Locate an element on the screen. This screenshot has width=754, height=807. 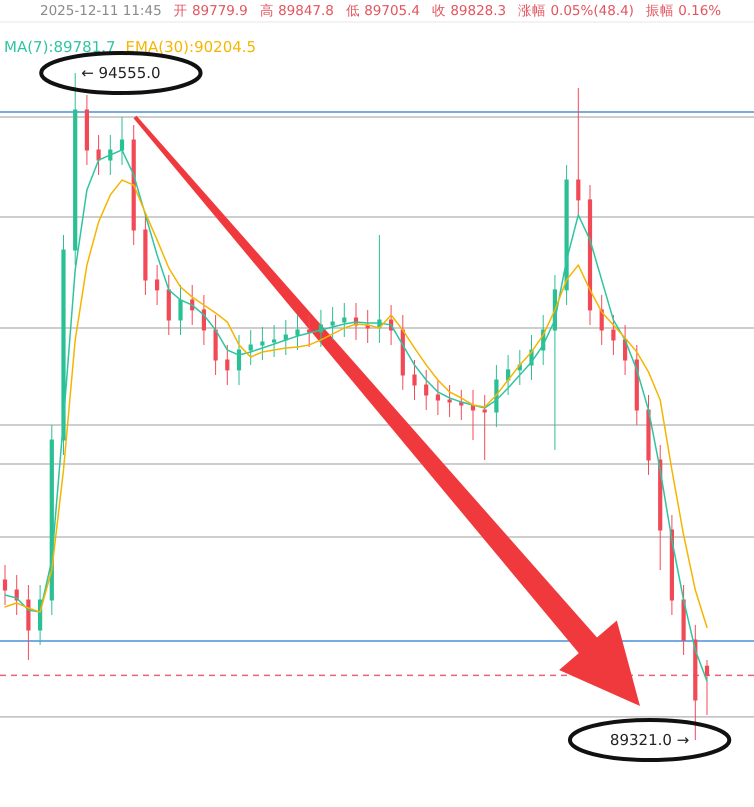
text: EMA(30):90204.5 is located at coordinates (191, 47).